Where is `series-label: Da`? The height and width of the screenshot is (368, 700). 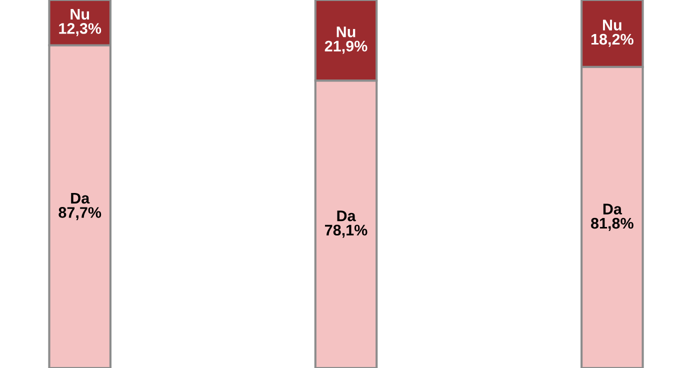
series-label: Da is located at coordinates (80, 198).